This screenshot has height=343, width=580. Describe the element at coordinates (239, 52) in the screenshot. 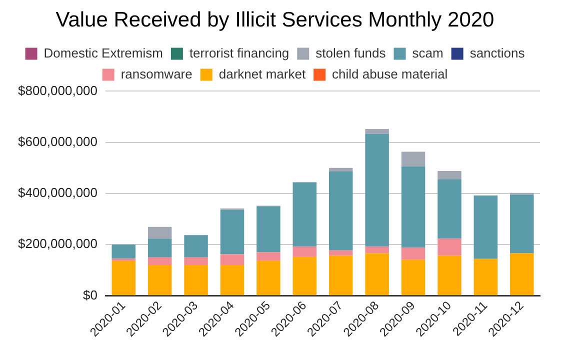

I see `legend-label: terrorist financing` at that location.